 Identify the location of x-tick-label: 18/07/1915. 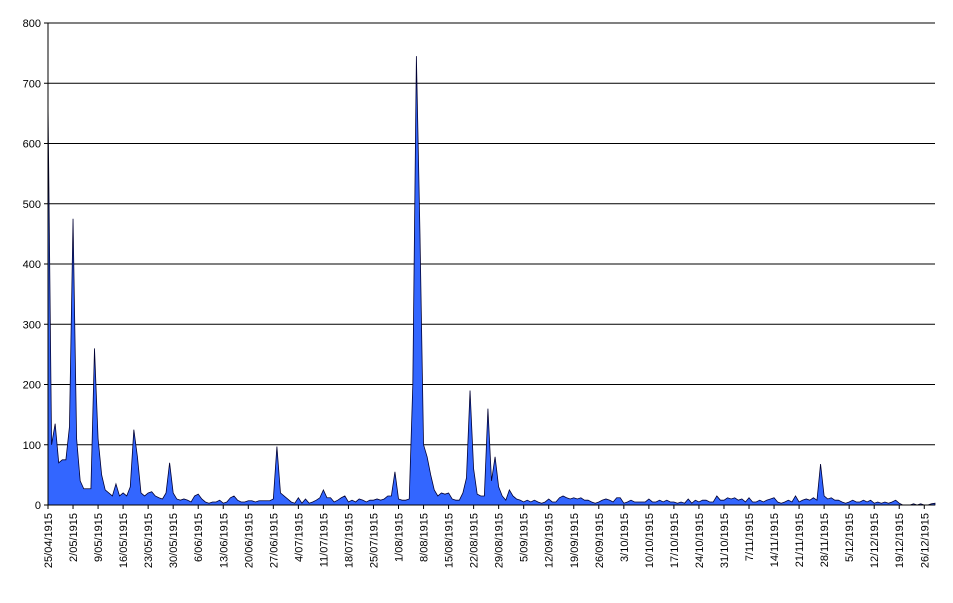
(349, 540).